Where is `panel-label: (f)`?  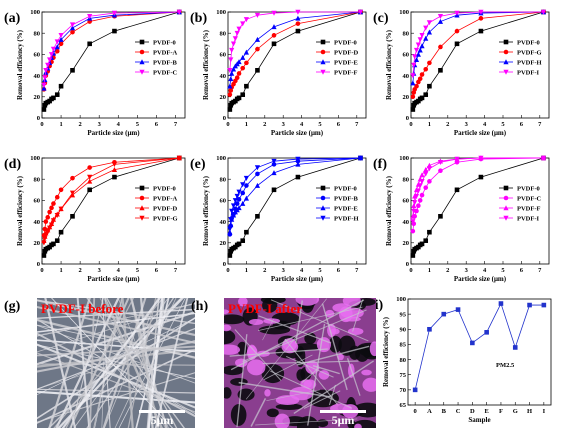
panel-label: (f) is located at coordinates (380, 164).